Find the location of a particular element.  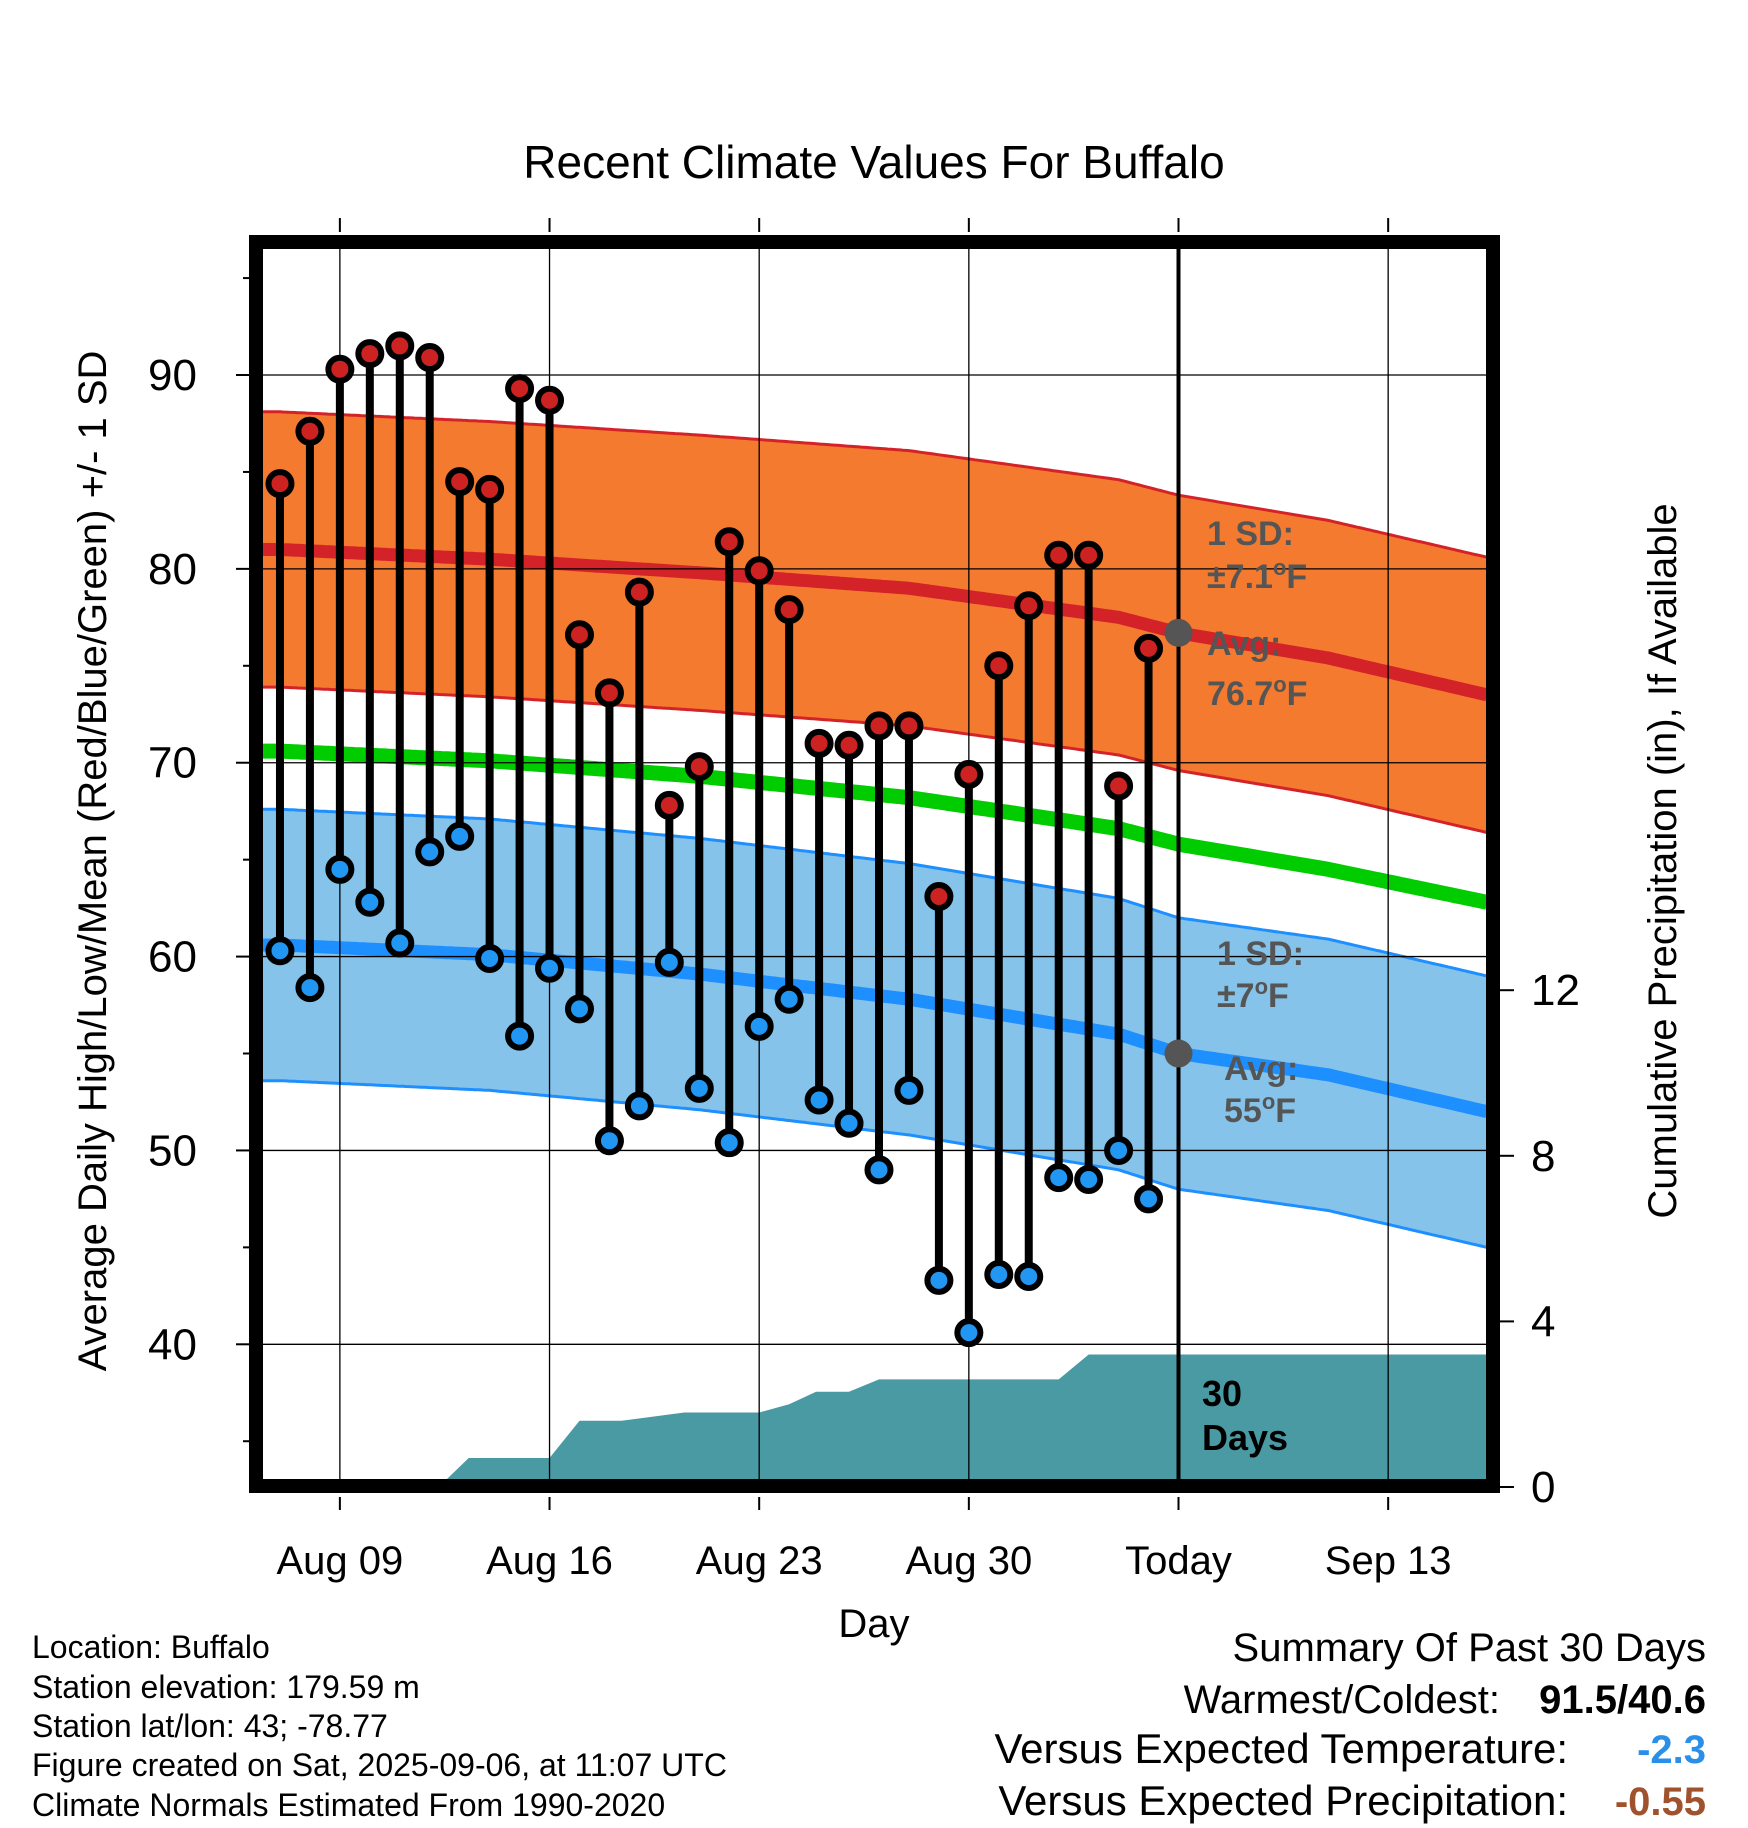

today-avg-low-dot is located at coordinates (1178, 1053).